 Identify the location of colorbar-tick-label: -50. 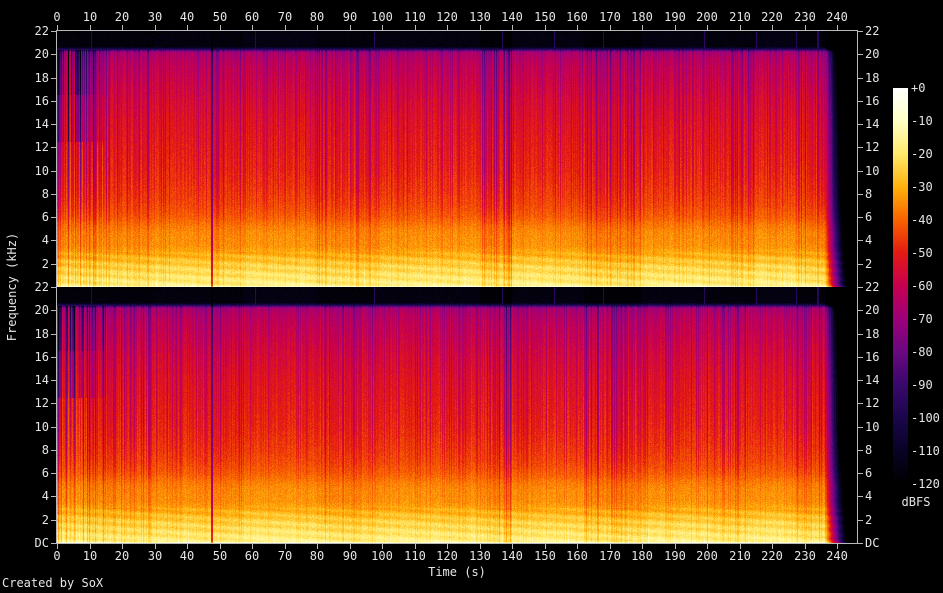
(922, 253).